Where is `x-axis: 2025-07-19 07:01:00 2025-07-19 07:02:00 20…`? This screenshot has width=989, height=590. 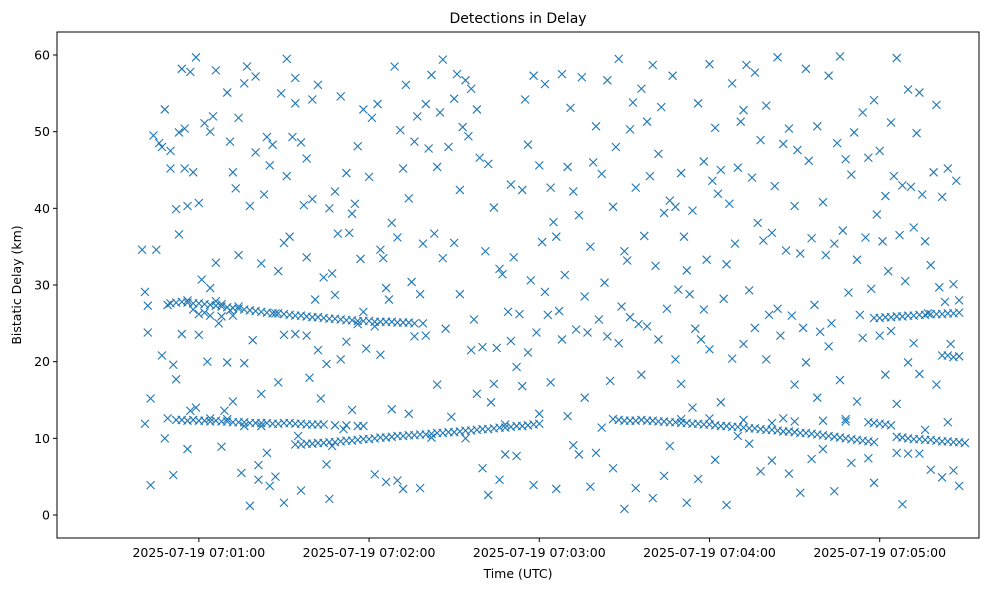
x-axis: 2025-07-19 07:01:00 2025-07-19 07:02:00 20… is located at coordinates (539, 549).